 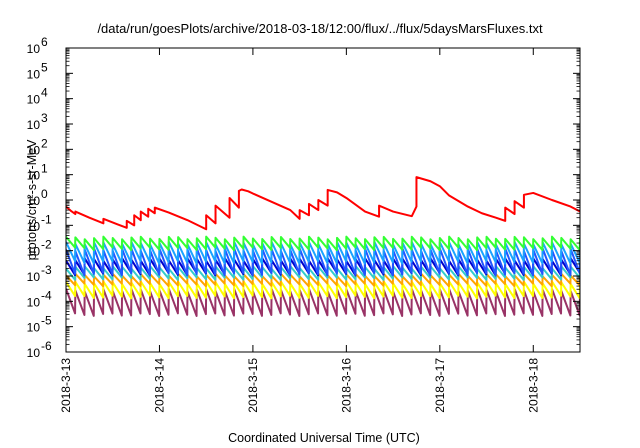 I want to click on x-tick-label: 2018-3-16, so click(x=346, y=385).